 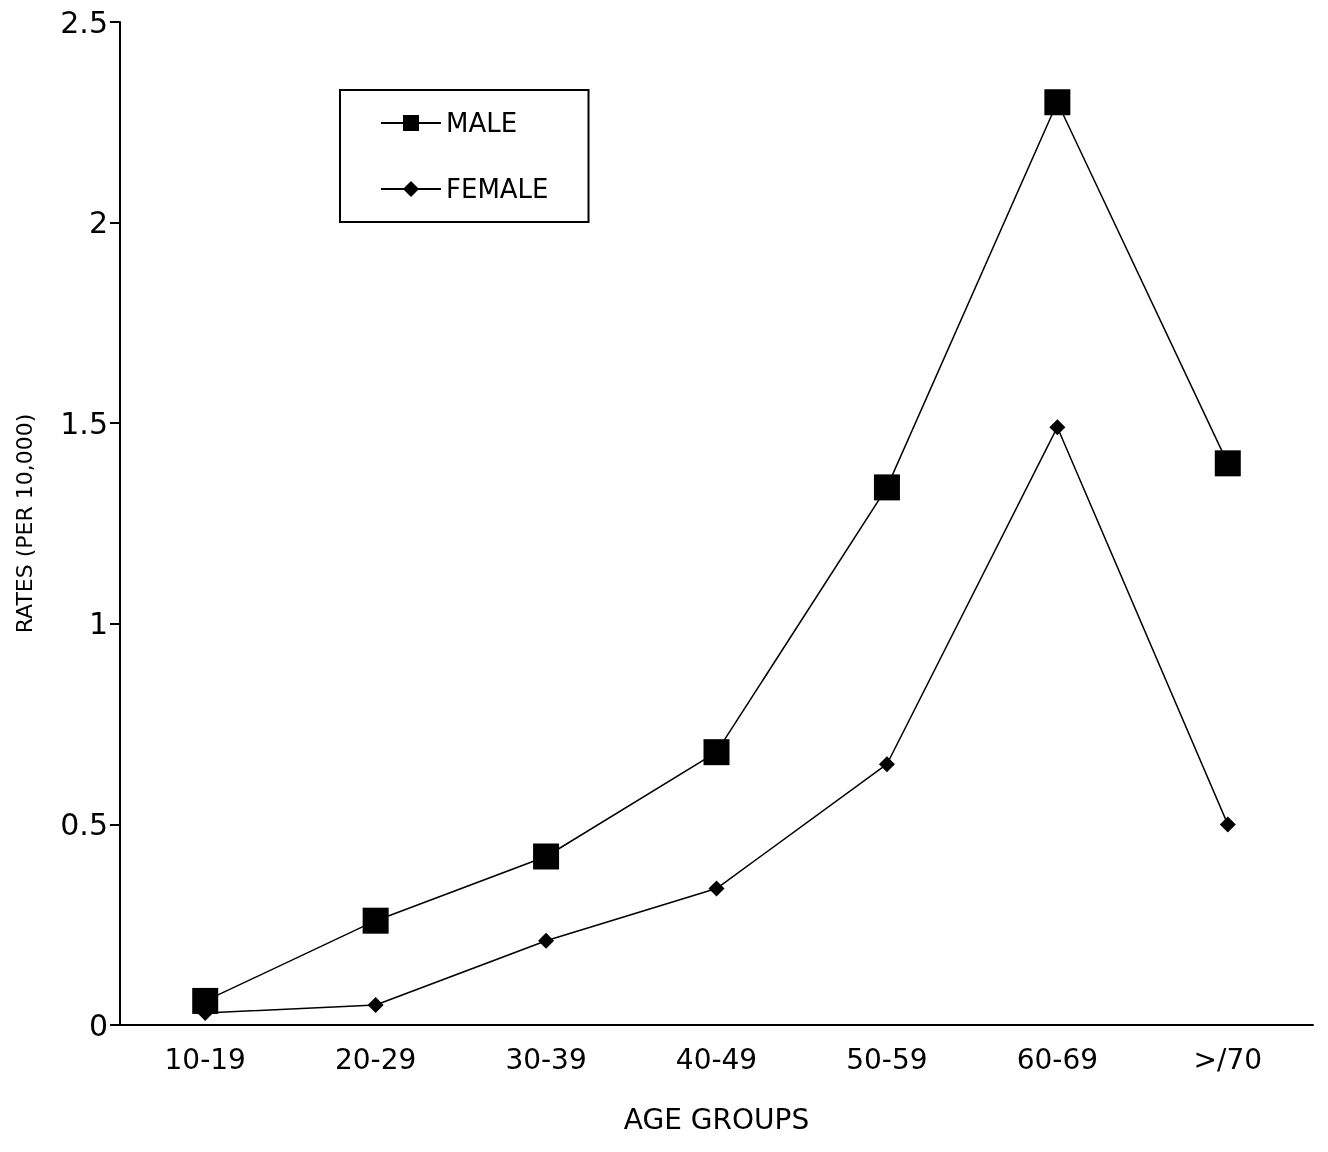 I want to click on legend-label: MALE, so click(x=482, y=123).